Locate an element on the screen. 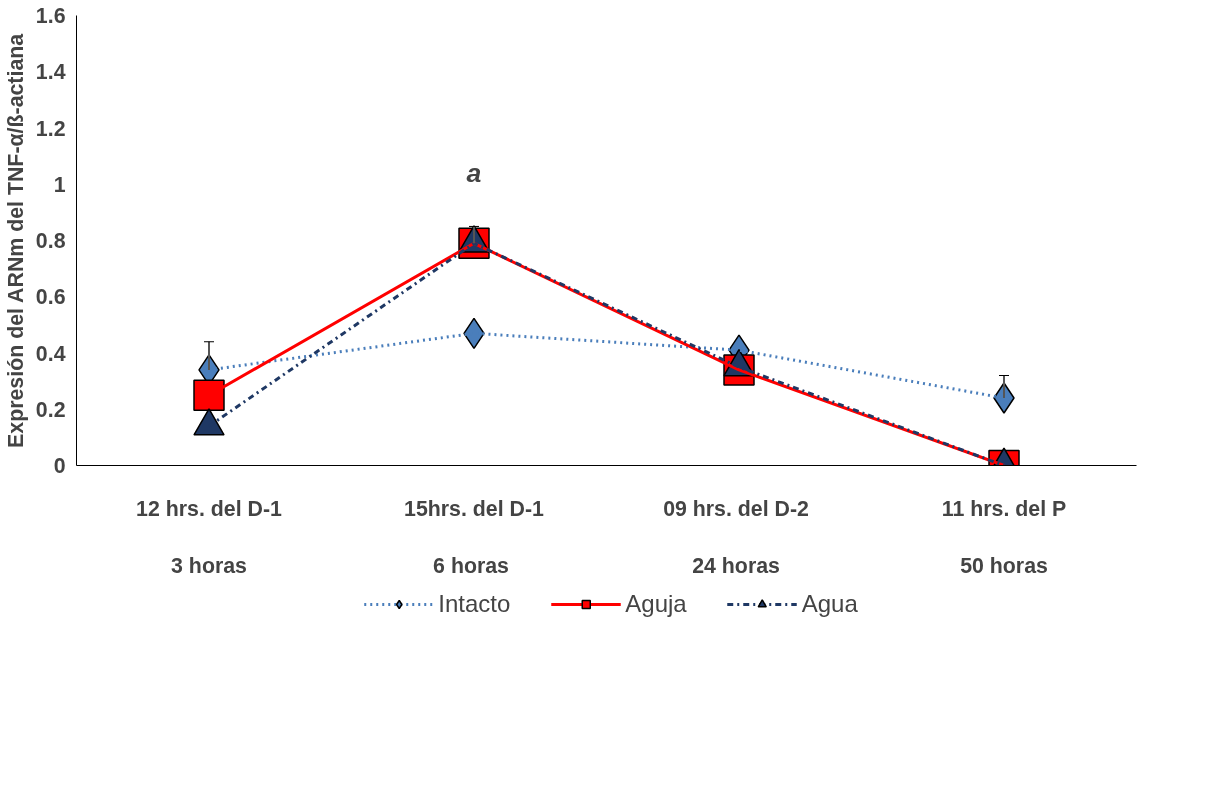 The height and width of the screenshot is (802, 1209). annotation: a is located at coordinates (474, 173).